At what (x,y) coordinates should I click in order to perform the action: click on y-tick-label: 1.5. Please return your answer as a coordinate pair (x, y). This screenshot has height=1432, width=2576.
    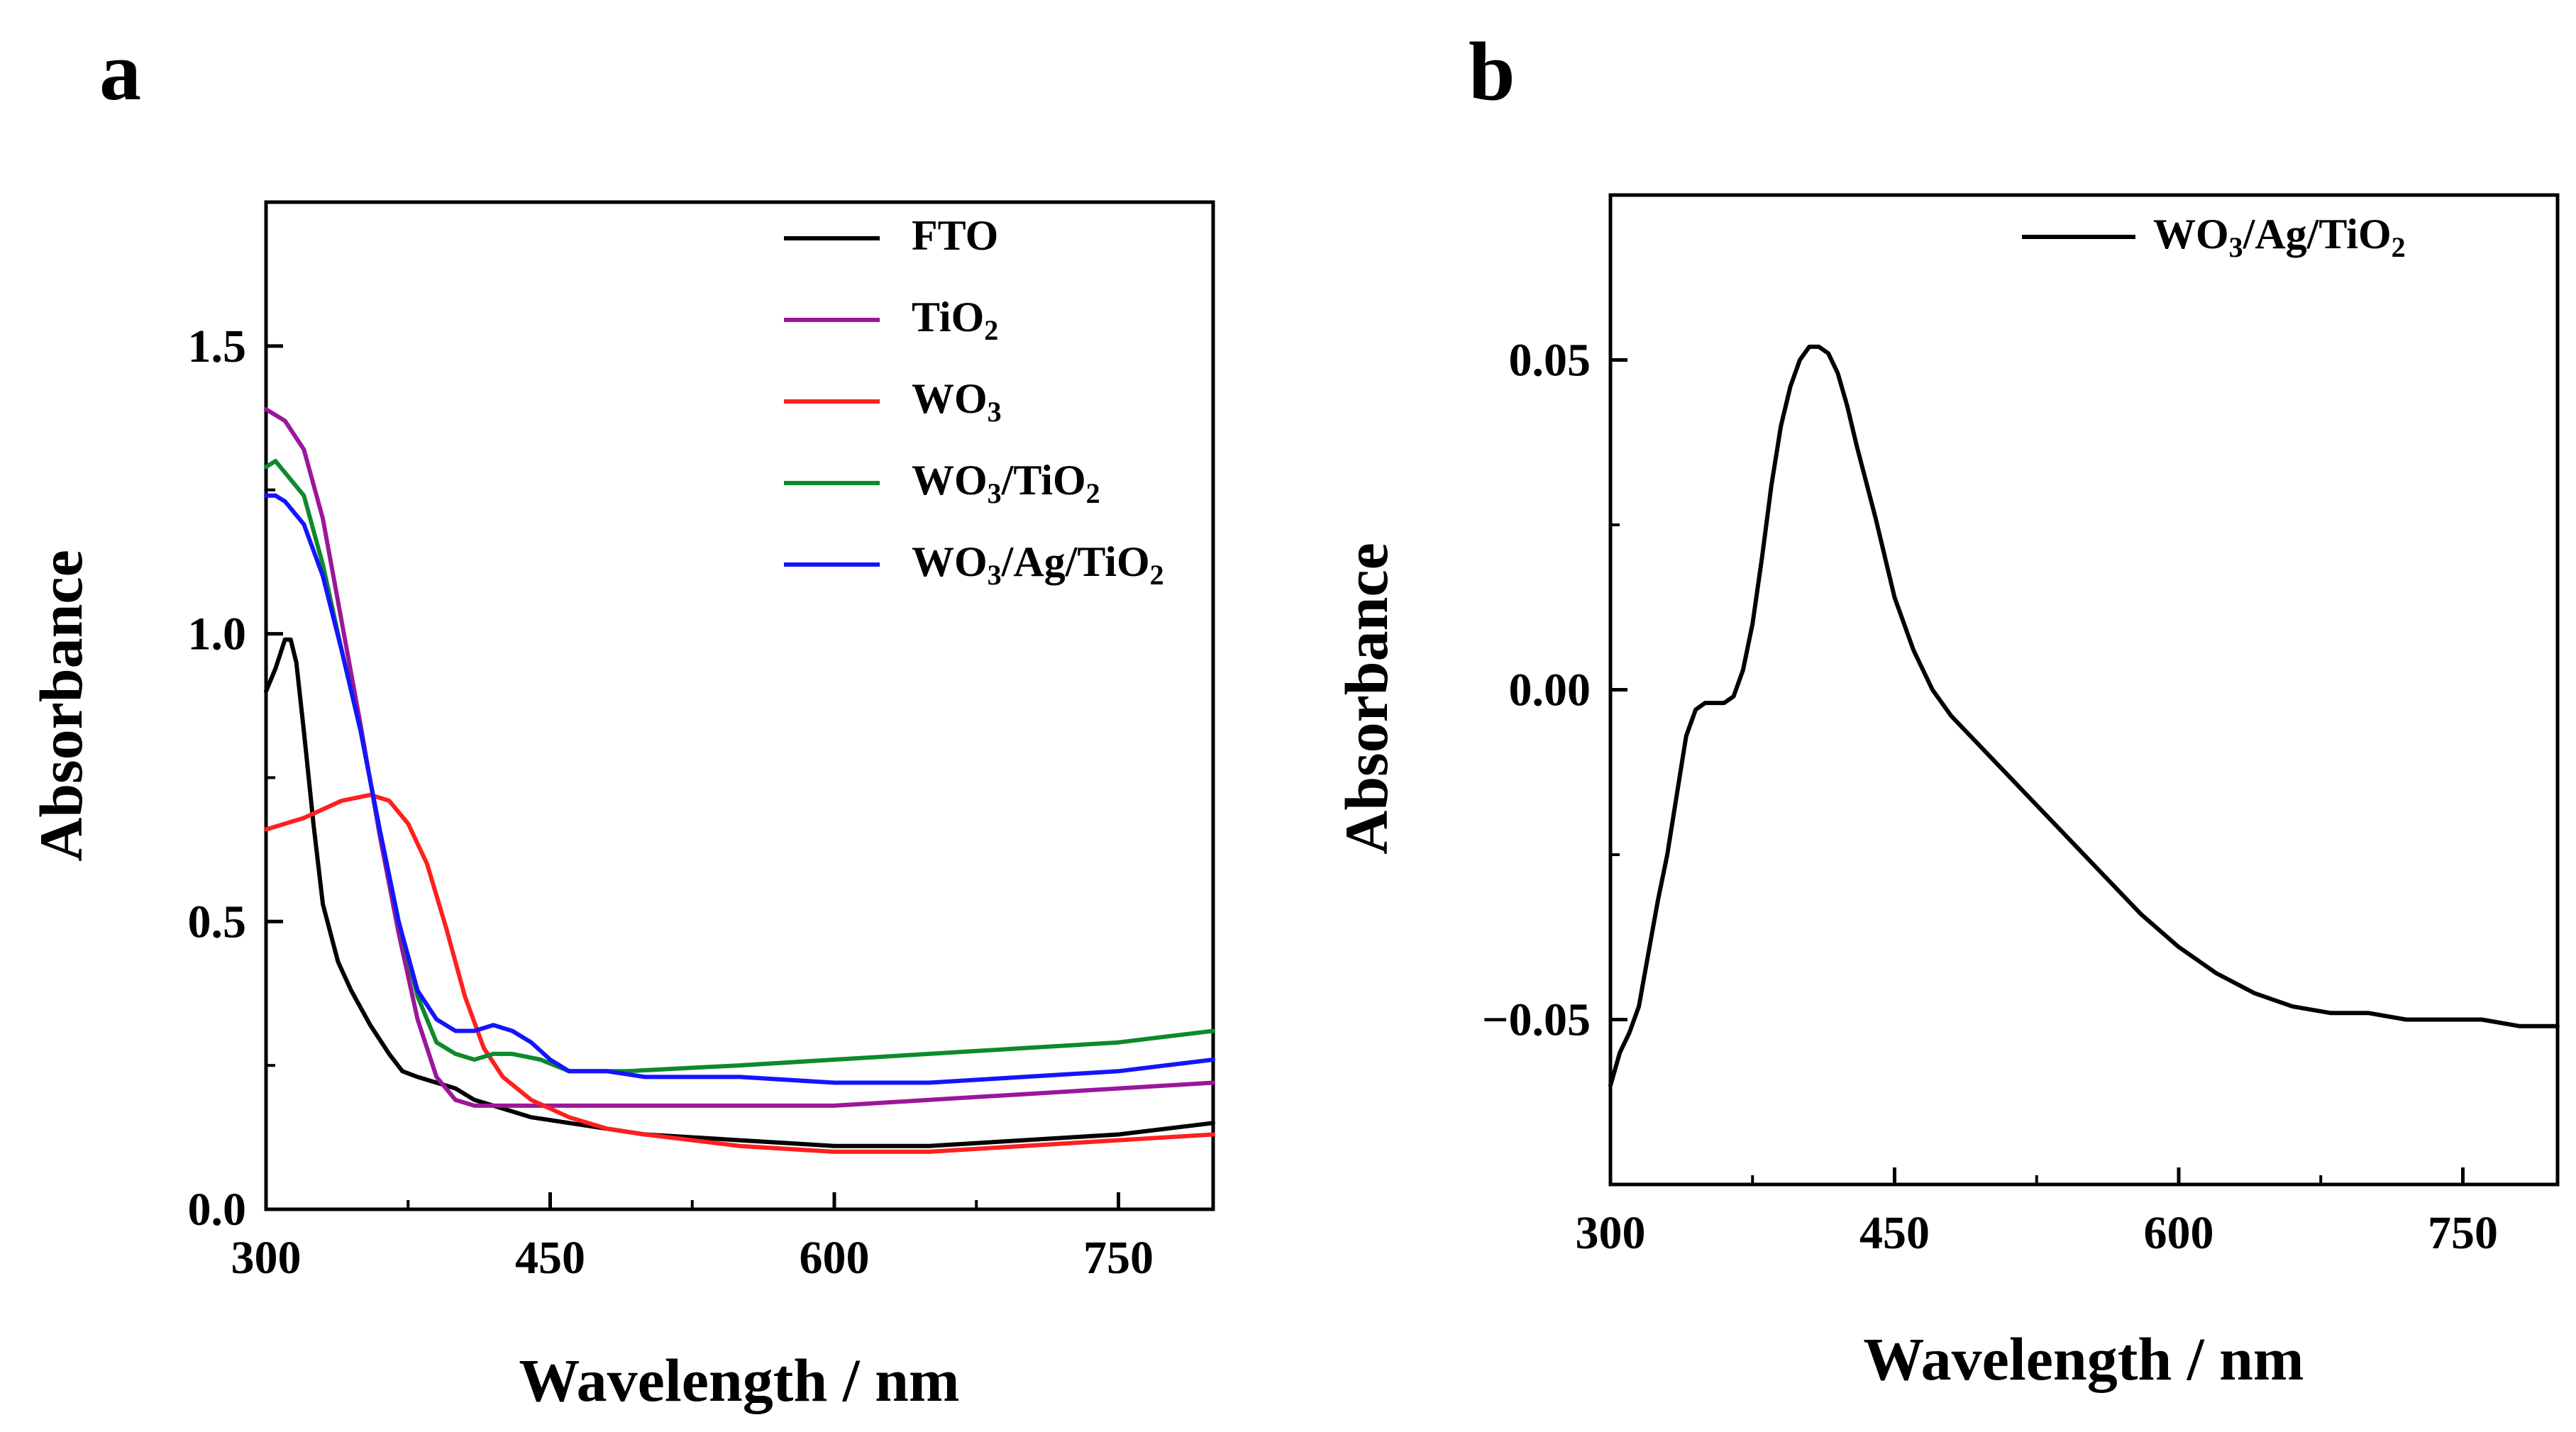
    Looking at the image, I should click on (217, 346).